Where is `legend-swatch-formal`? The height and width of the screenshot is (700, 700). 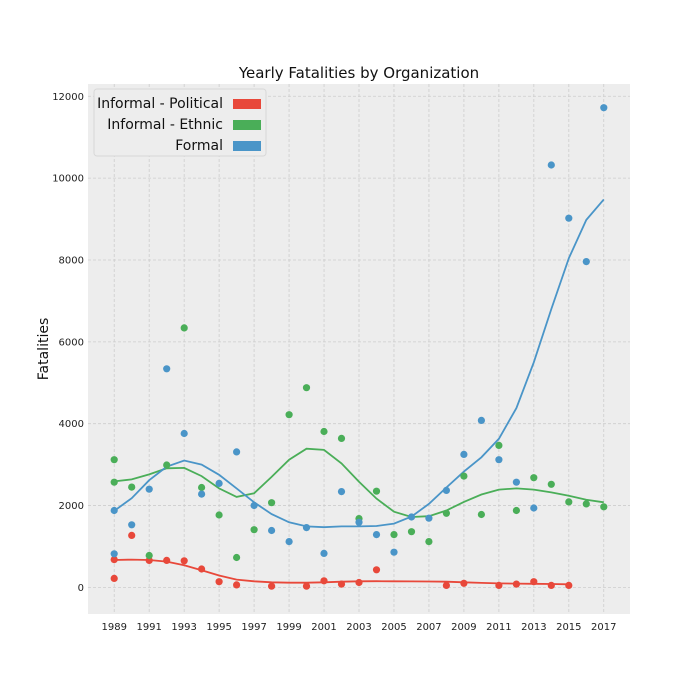
legend-swatch-formal is located at coordinates (247, 146).